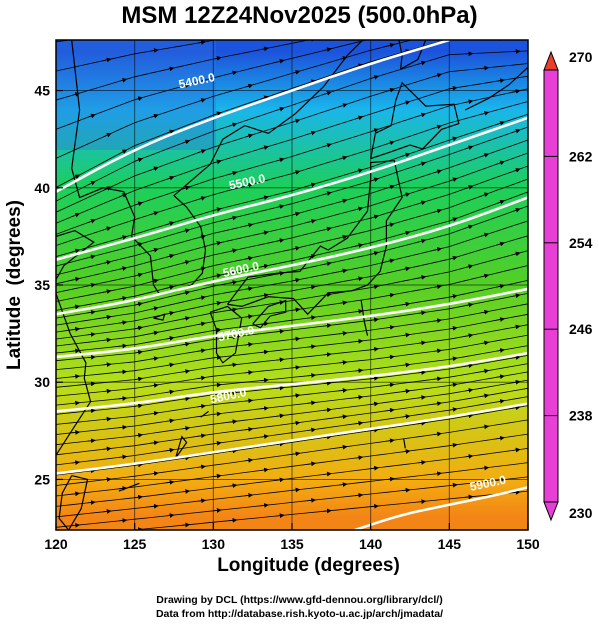 The height and width of the screenshot is (625, 599). What do you see at coordinates (568, 285) in the screenshot?
I see `colorbar: 230 238 246 254 262 270` at bounding box center [568, 285].